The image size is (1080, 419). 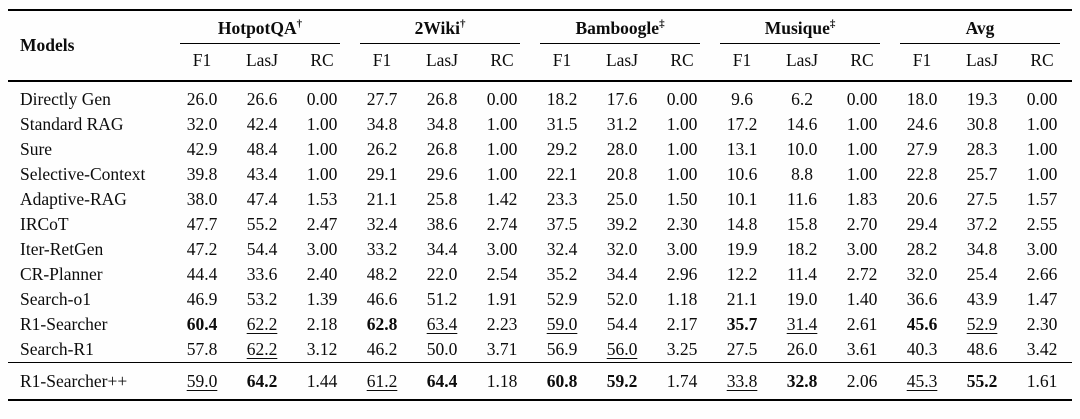 What do you see at coordinates (382, 381) in the screenshot?
I see `metric-value: 61.2` at bounding box center [382, 381].